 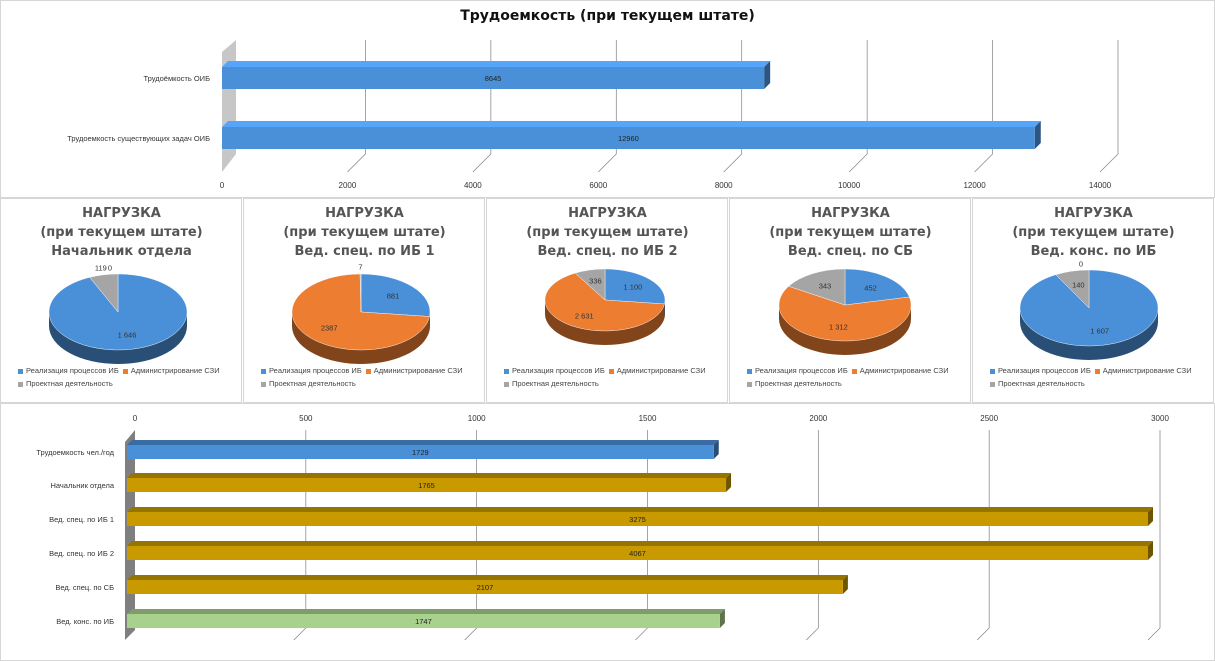 What do you see at coordinates (1160, 418) in the screenshot?
I see `x-tick-label: 3000` at bounding box center [1160, 418].